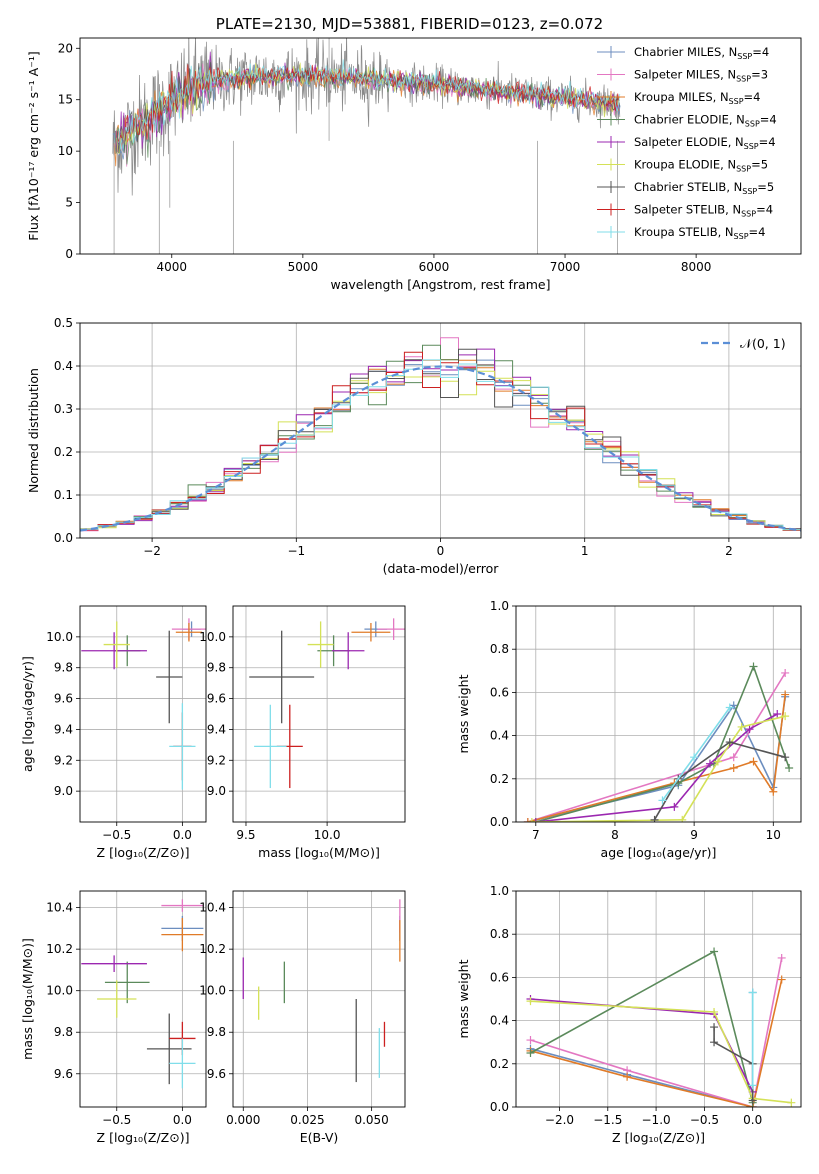  I want to click on plot-area-mass_vs_ebv, so click(319, 999).